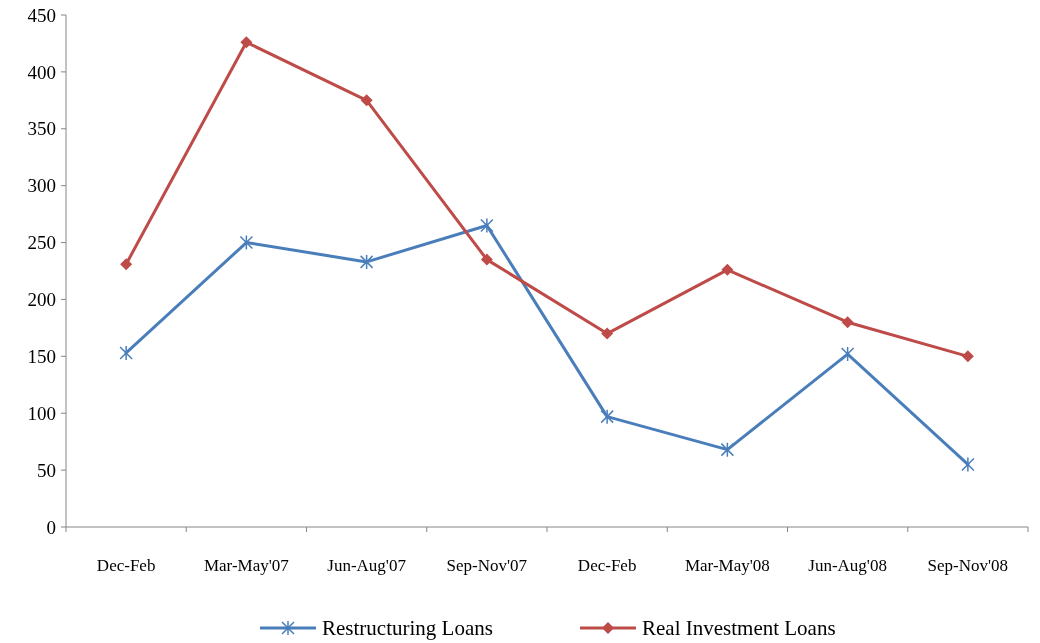  I want to click on y-tick-label: 250, so click(41, 243).